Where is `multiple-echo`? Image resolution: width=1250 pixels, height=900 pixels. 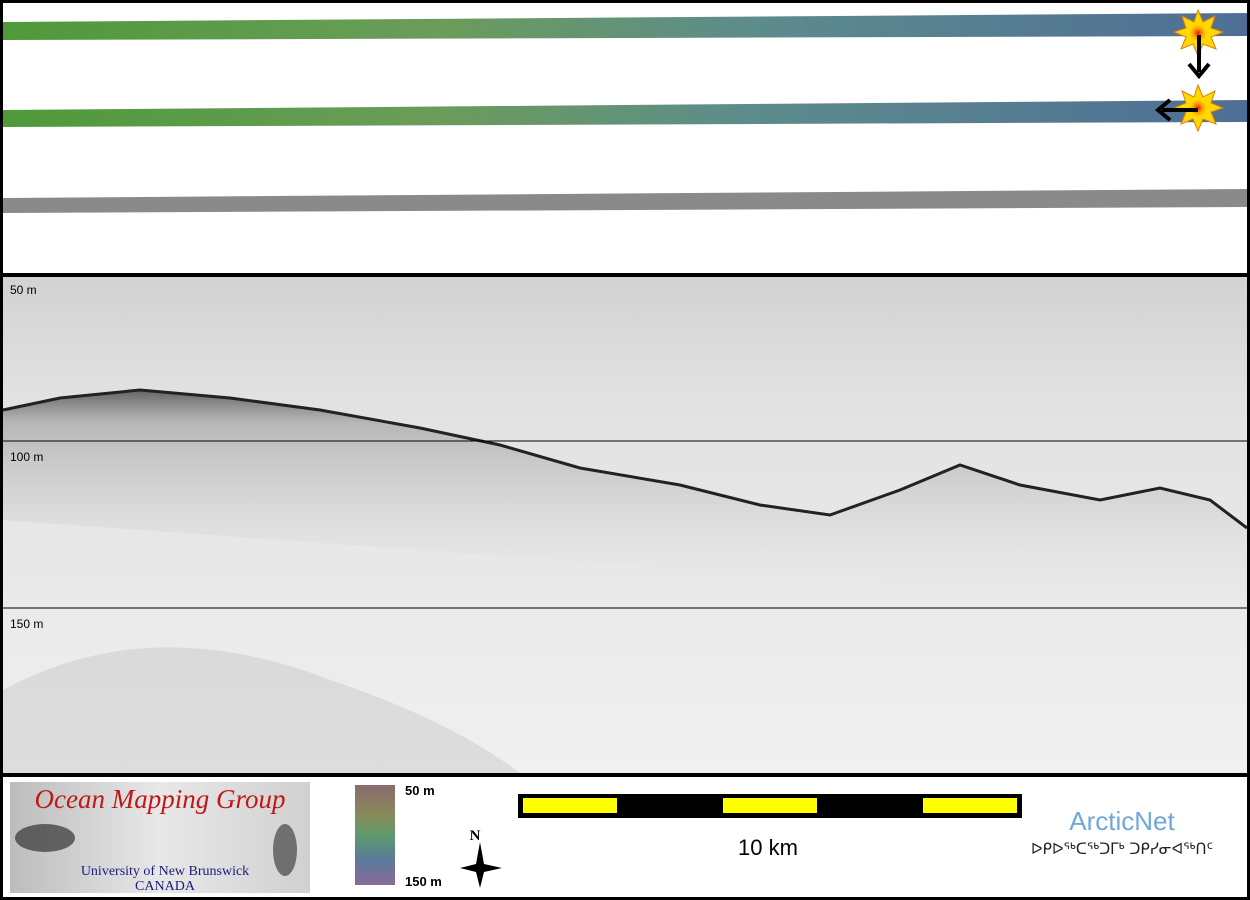
multiple-echo is located at coordinates (261, 710).